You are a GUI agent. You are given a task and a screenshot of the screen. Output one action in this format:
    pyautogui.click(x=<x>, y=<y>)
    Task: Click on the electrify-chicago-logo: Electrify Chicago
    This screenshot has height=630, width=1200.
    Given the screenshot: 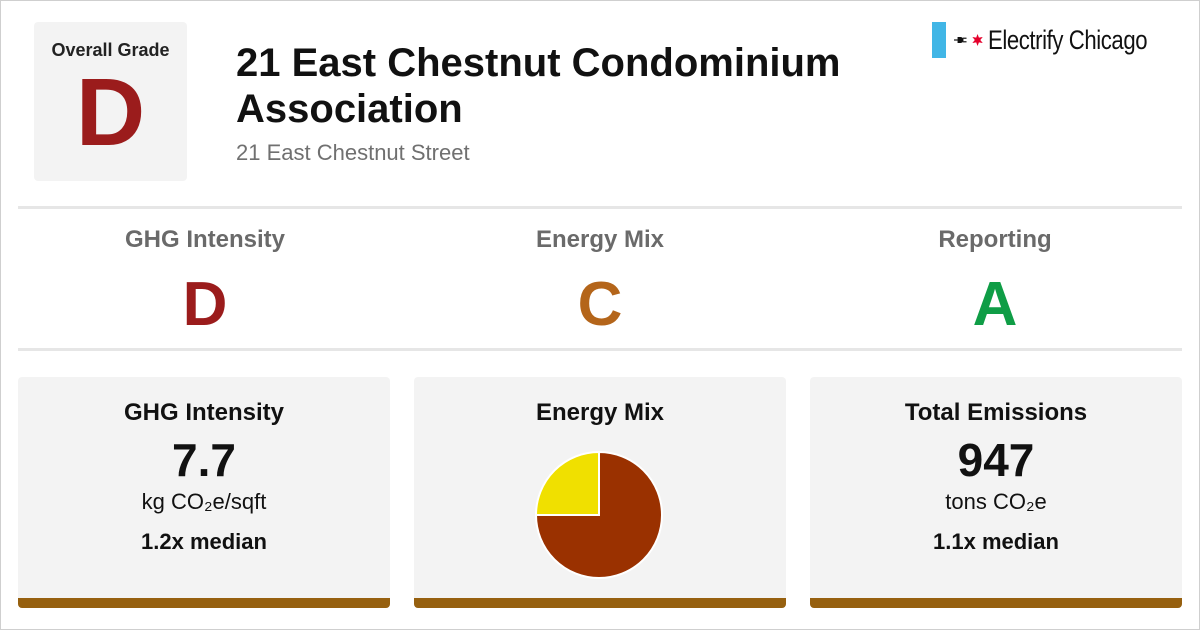 What is the action you would take?
    pyautogui.click(x=1057, y=40)
    